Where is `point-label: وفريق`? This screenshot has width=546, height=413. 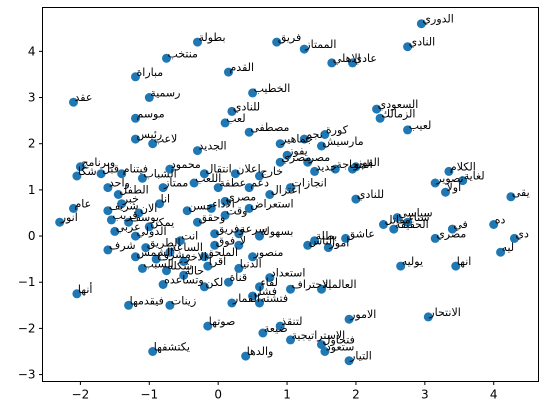 point-label: وفريق is located at coordinates (230, 230).